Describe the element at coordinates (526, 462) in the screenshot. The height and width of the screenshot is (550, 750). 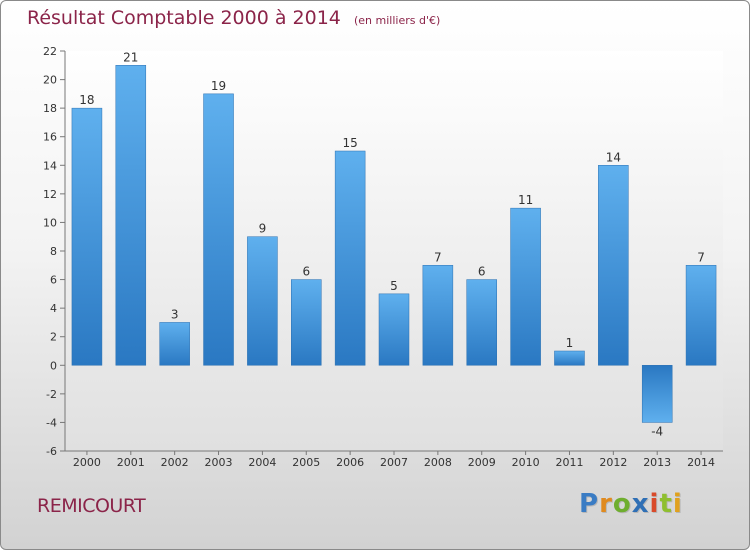
I see `x-tick-label: 2010` at that location.